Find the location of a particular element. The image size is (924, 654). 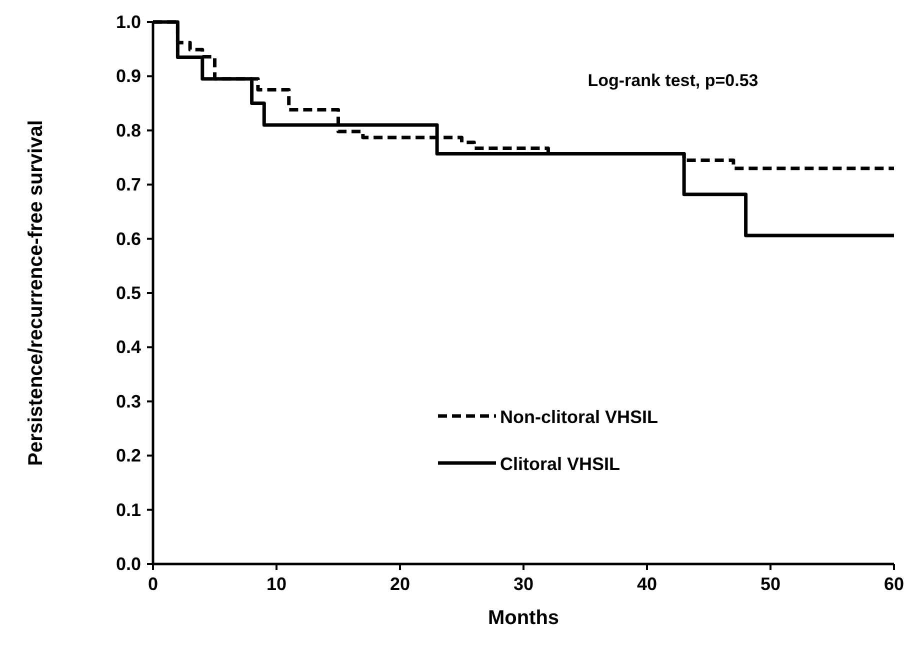

y-axis-title: Persistence/recurrence-free survival is located at coordinates (36, 293).